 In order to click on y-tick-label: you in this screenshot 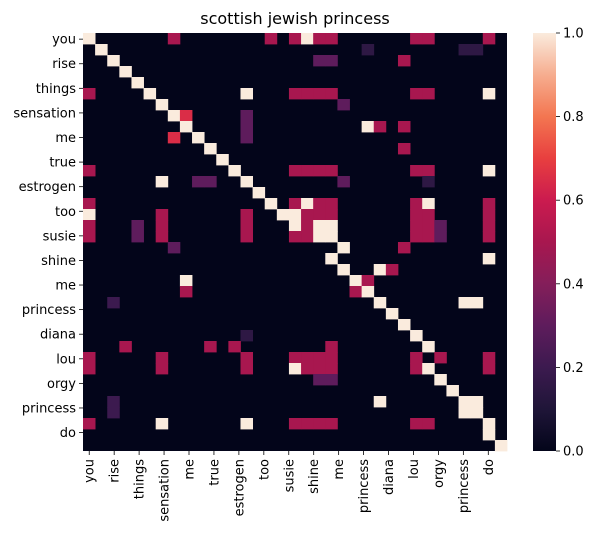, I will do `click(64, 40)`.